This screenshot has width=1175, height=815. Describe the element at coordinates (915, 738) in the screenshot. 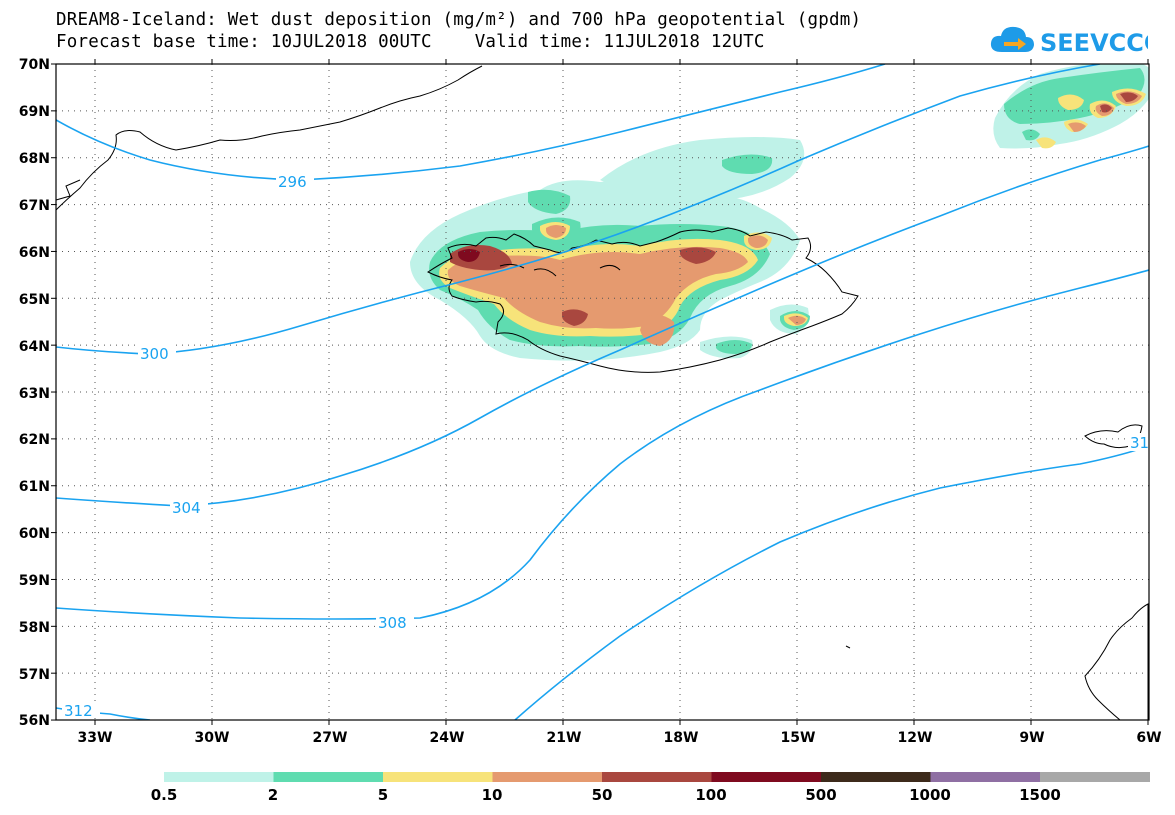

I see `lon-label-12w: 12W` at that location.